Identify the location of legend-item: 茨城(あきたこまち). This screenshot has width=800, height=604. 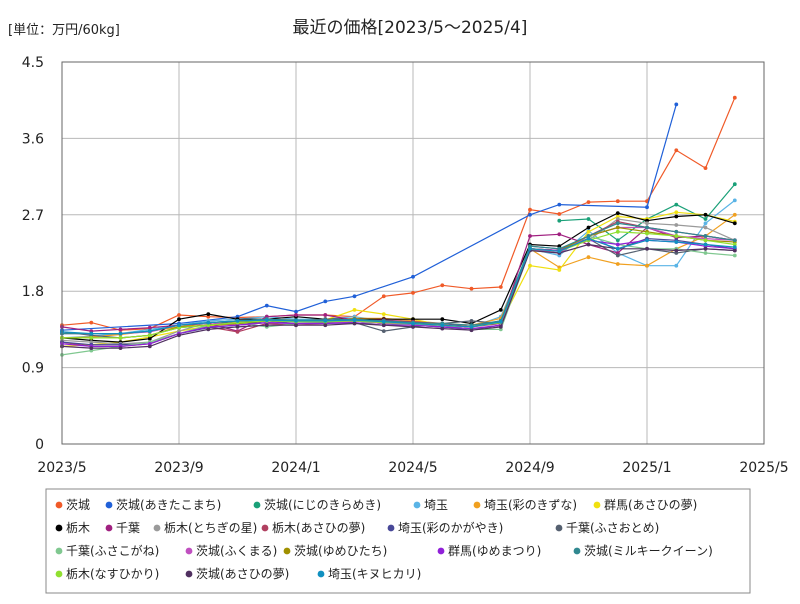
(163, 505).